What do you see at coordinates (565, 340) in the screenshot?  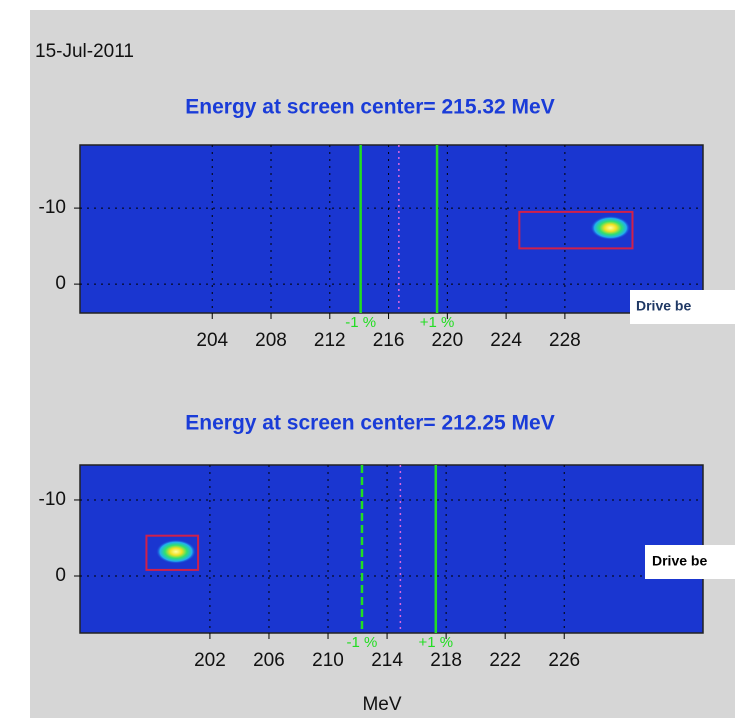 I see `x-tick-label: 228` at bounding box center [565, 340].